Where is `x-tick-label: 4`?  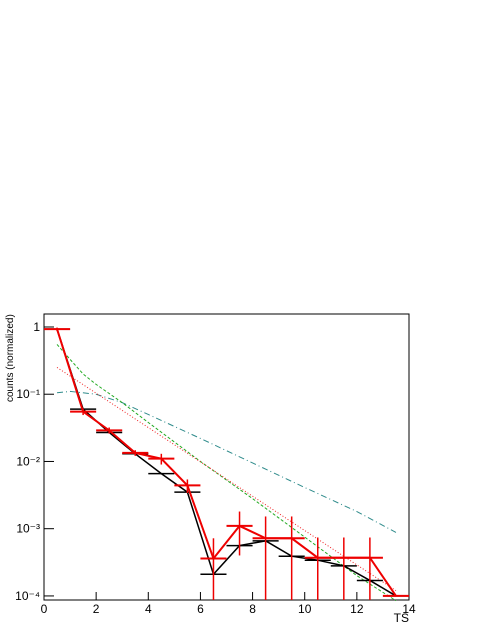 x-tick-label: 4 is located at coordinates (148, 609).